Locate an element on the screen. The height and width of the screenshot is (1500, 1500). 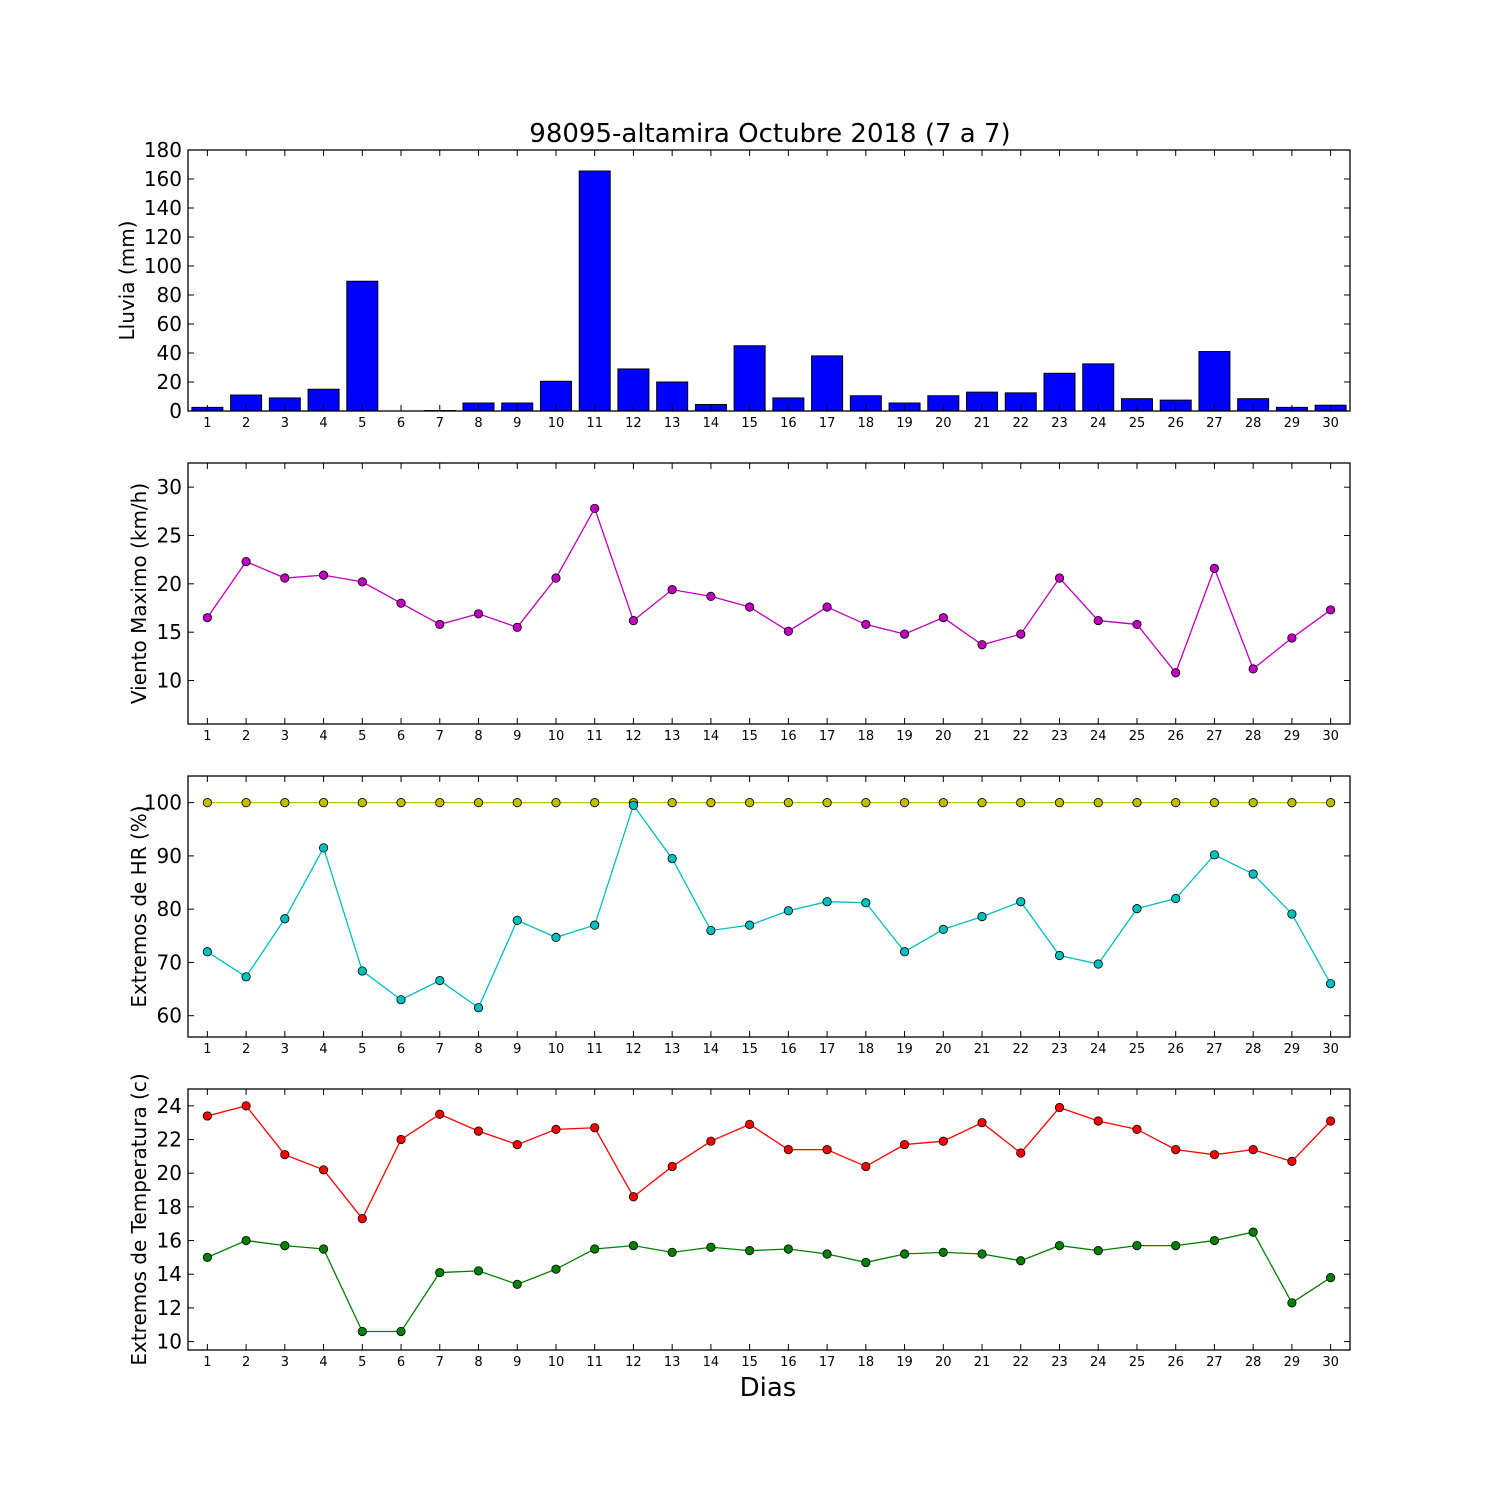
x-tick-label-hr-1: 1 is located at coordinates (207, 1049).